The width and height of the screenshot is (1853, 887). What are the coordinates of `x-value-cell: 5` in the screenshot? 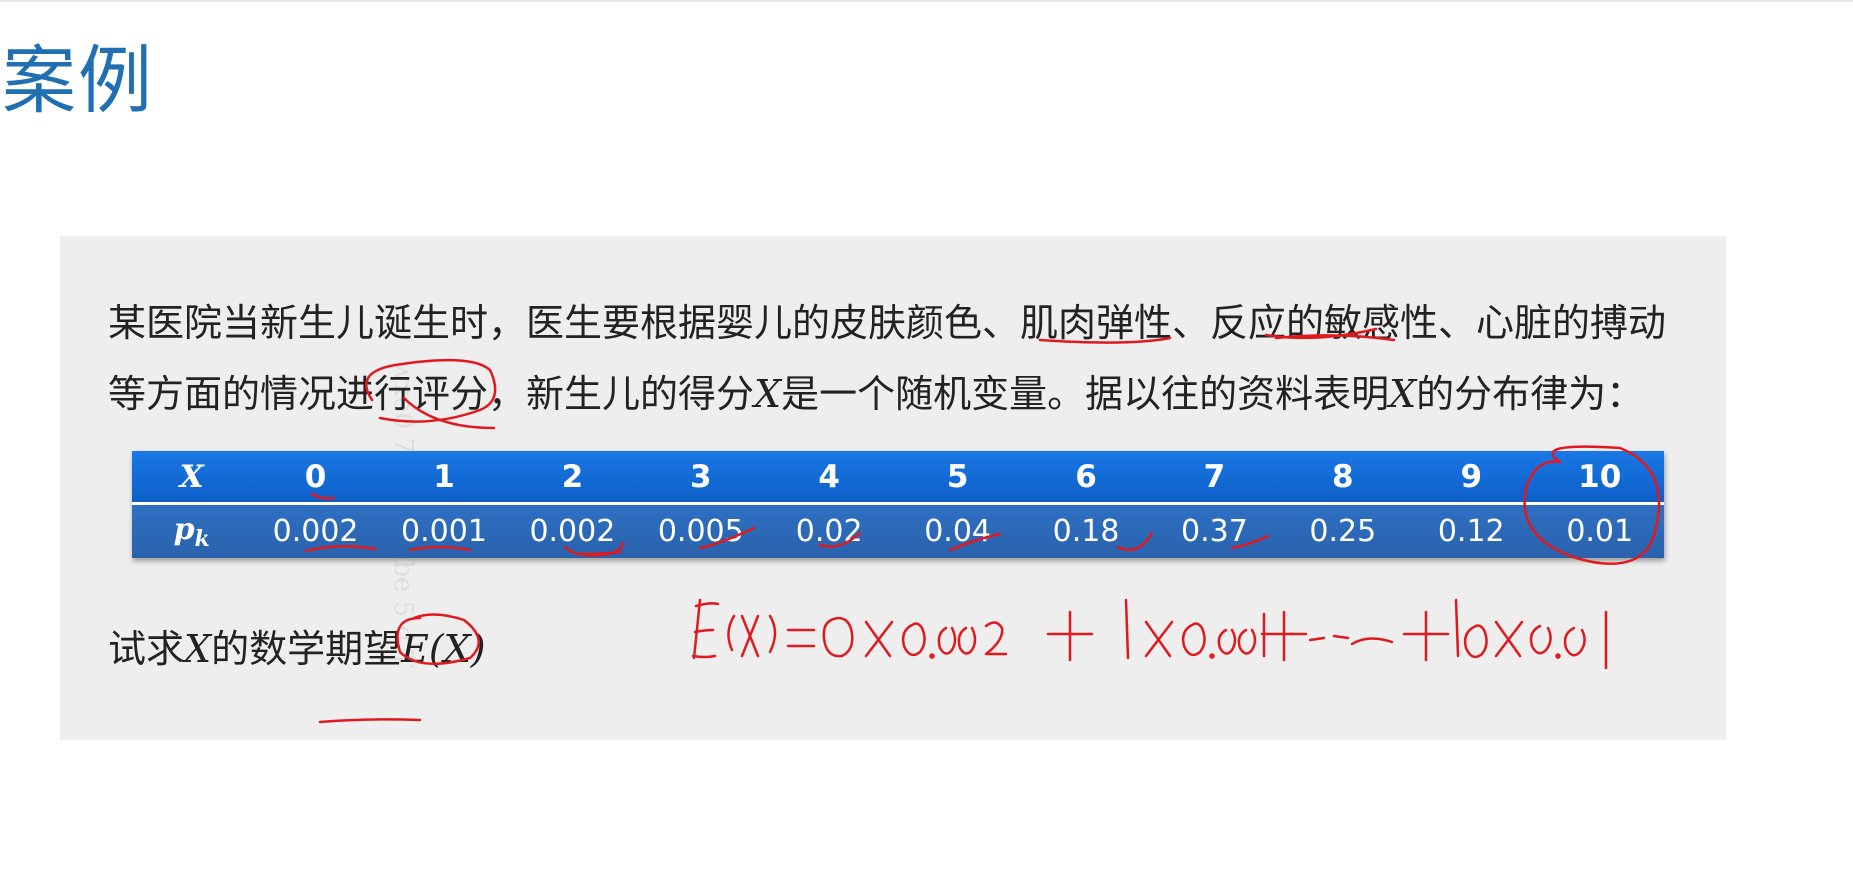 It's located at (957, 478).